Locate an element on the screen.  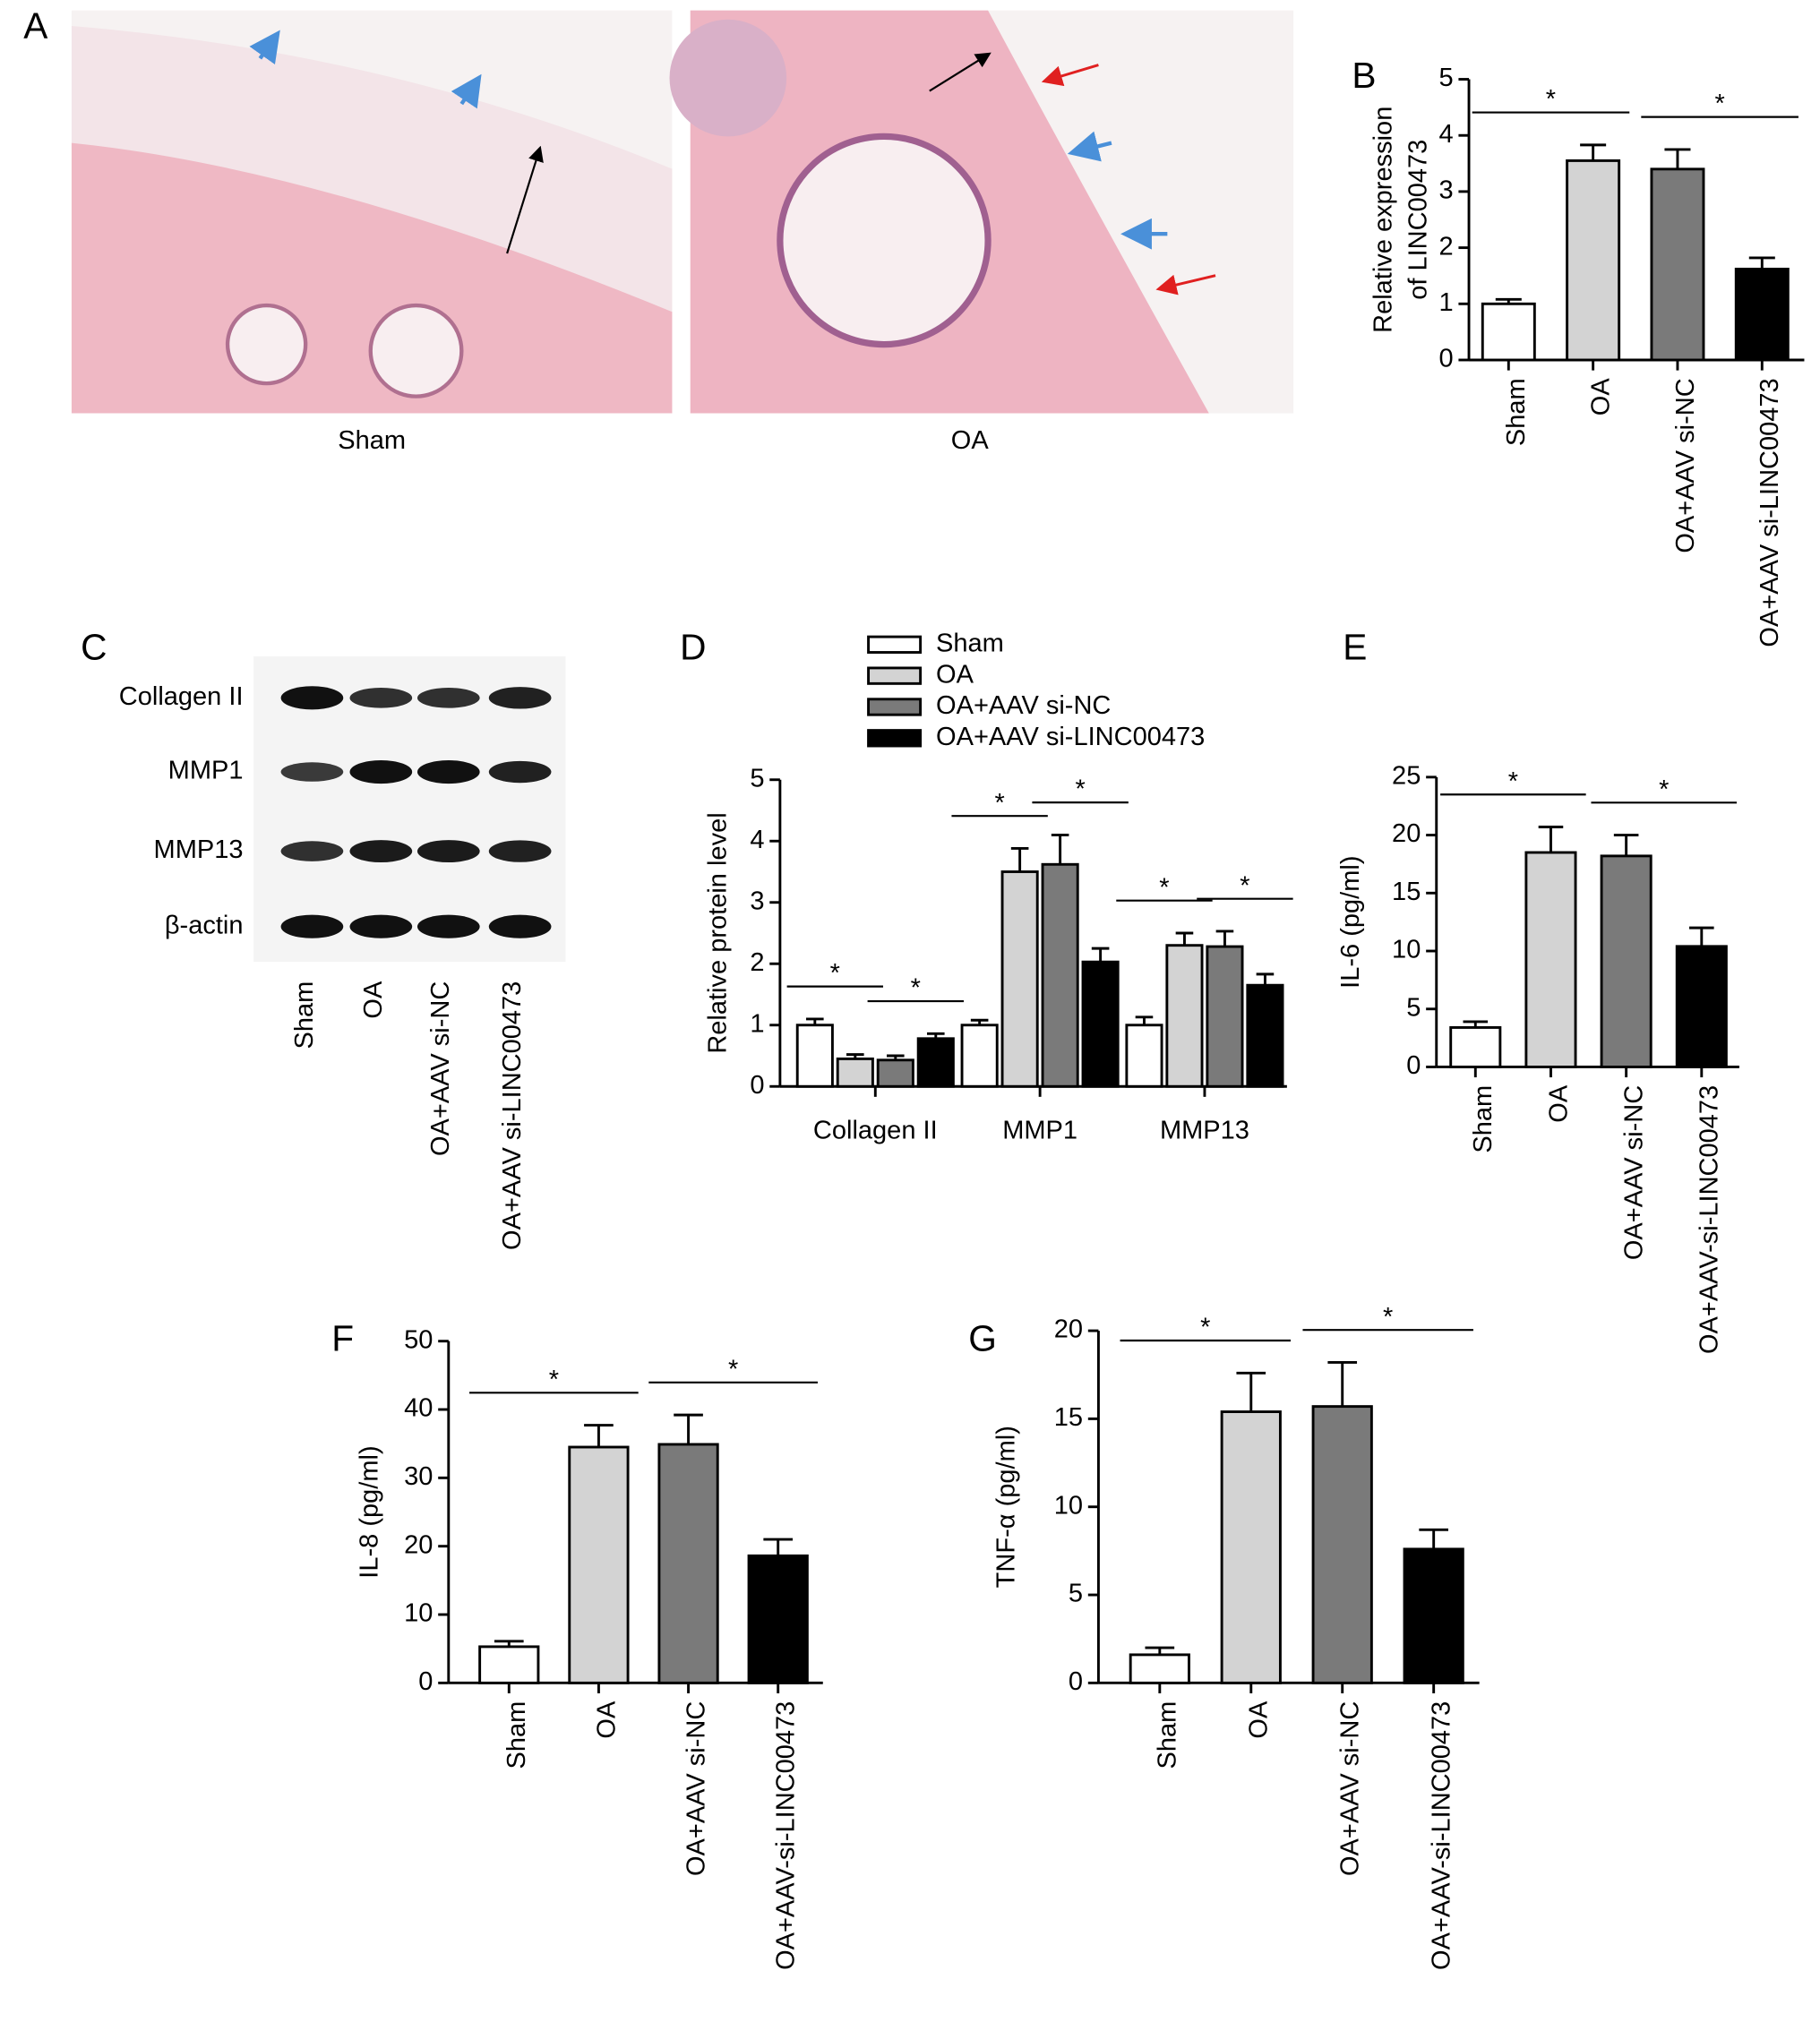
histology-oa is located at coordinates (981, 212).